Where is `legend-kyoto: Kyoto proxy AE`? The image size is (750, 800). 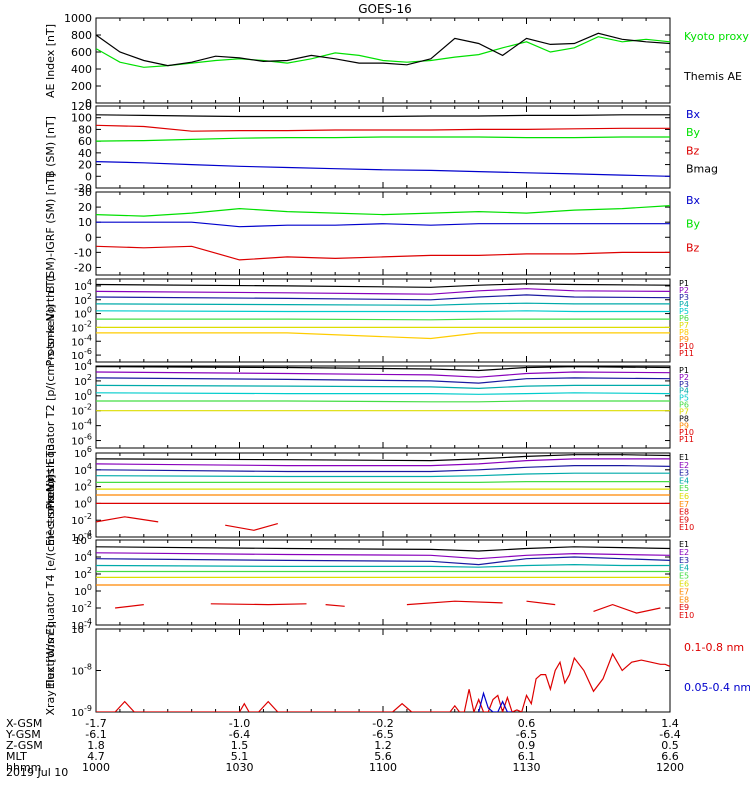 legend-kyoto: Kyoto proxy AE is located at coordinates (717, 36).